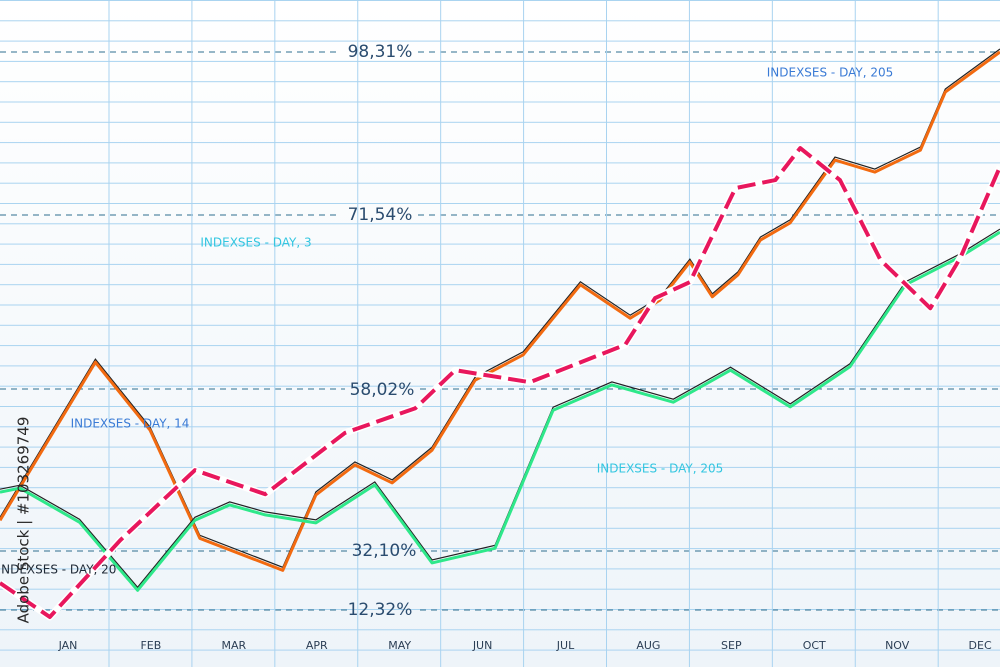 This screenshot has width=1000, height=667. Describe the element at coordinates (24, 520) in the screenshot. I see `watermark: Adobe Stock | #103269749` at that location.